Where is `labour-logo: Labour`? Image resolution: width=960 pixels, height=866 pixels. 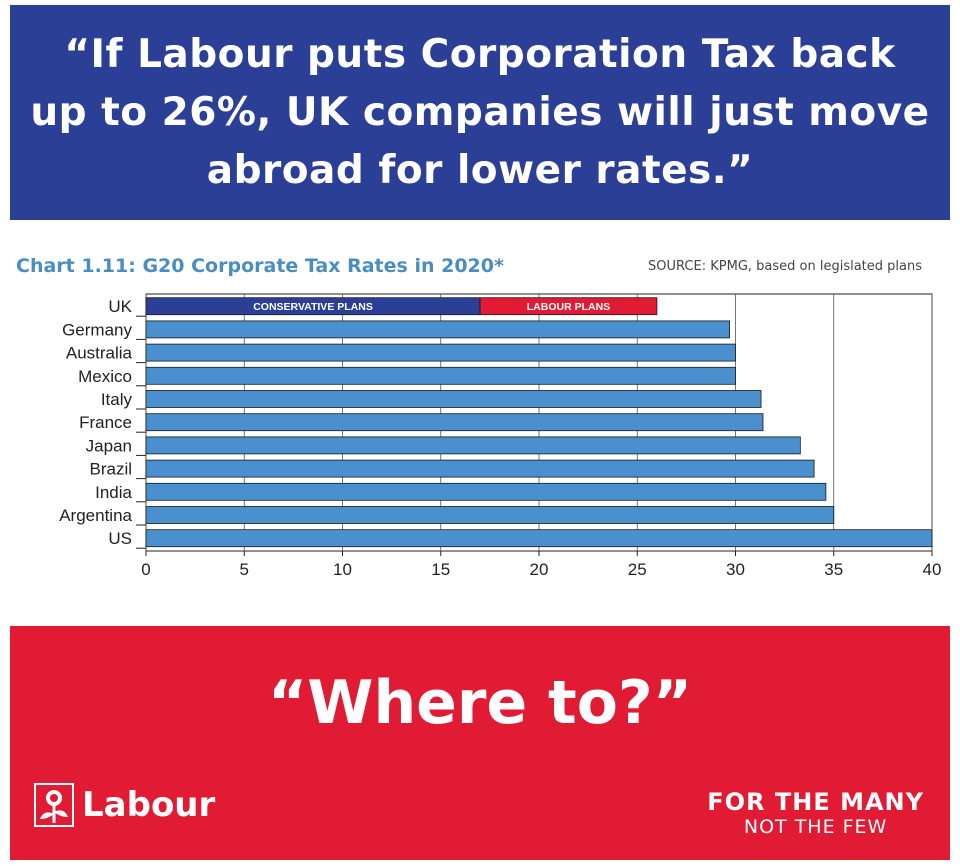
labour-logo: Labour is located at coordinates (124, 805).